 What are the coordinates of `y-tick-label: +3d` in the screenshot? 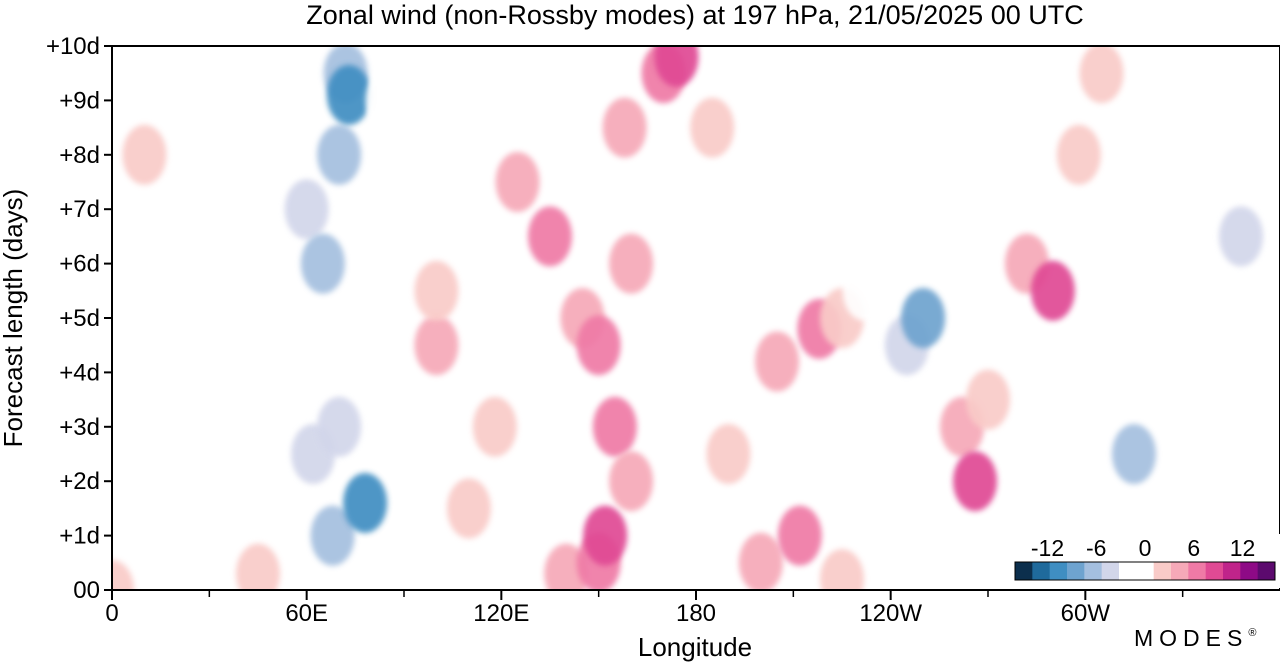 It's located at (79, 427).